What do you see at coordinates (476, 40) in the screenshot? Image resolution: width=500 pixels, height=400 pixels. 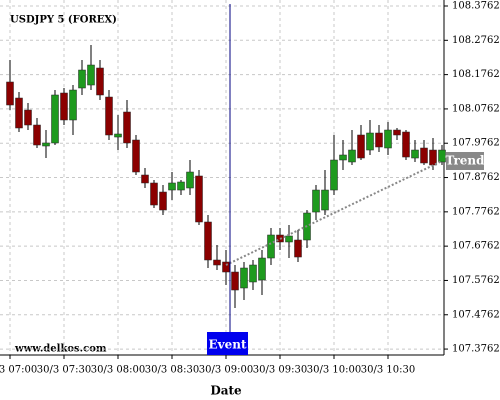 I see `y-tick-label: 108.2762` at bounding box center [476, 40].